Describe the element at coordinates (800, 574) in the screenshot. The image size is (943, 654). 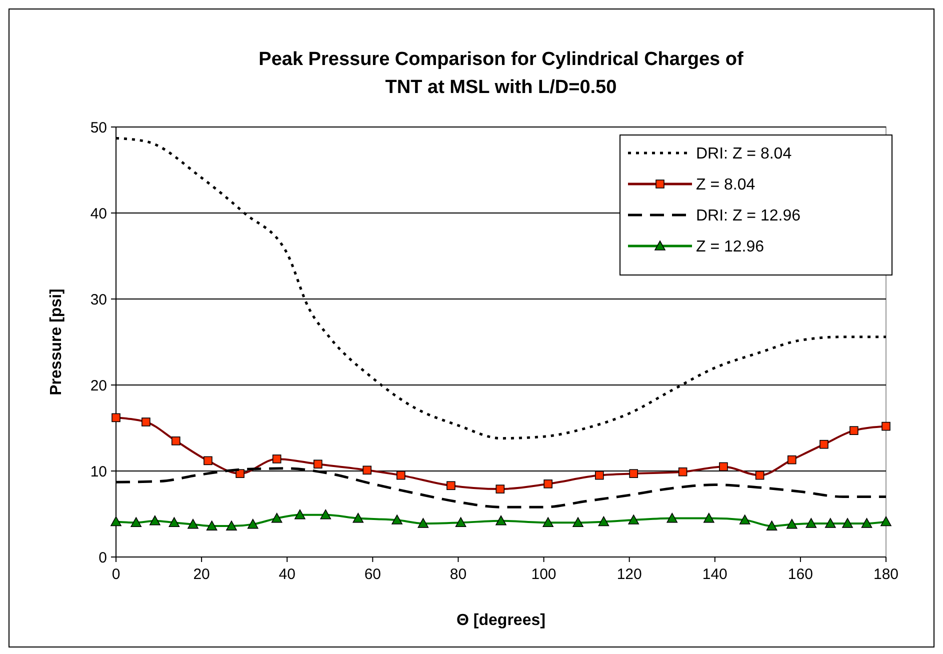
I see `x-tick-label: 160` at that location.